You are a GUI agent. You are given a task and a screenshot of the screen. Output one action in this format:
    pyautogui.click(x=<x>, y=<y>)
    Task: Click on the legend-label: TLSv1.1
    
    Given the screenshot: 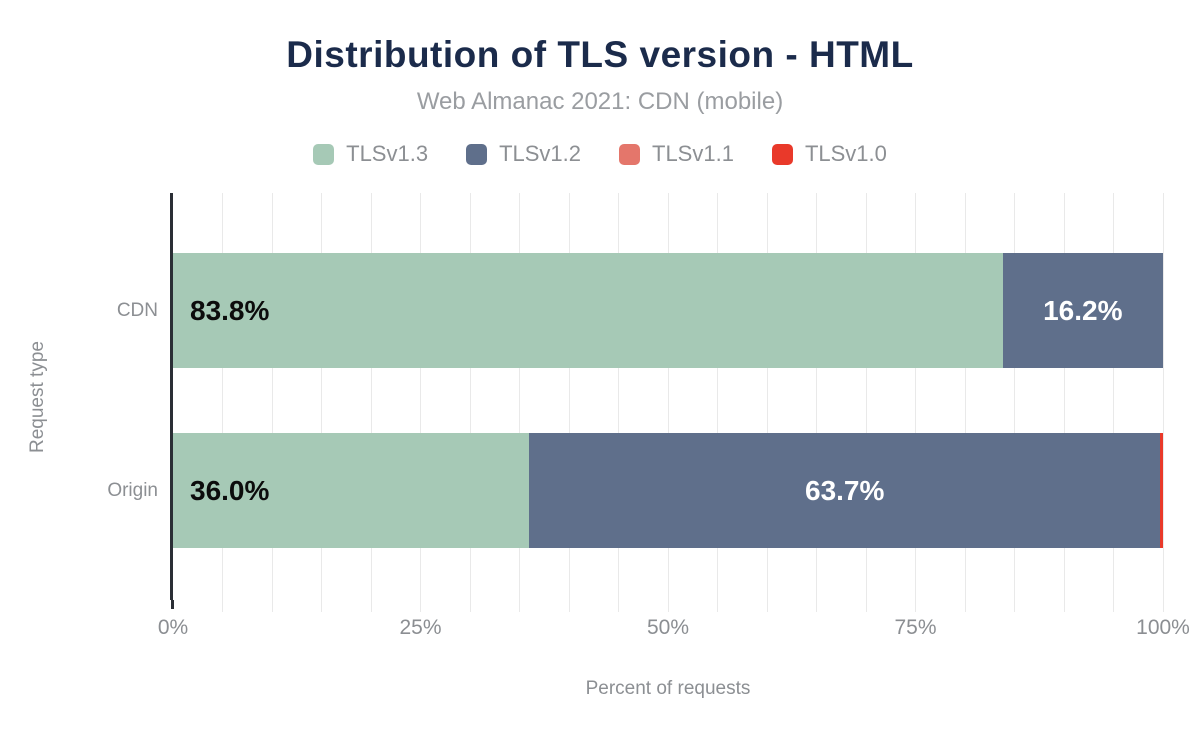 What is the action you would take?
    pyautogui.click(x=693, y=153)
    